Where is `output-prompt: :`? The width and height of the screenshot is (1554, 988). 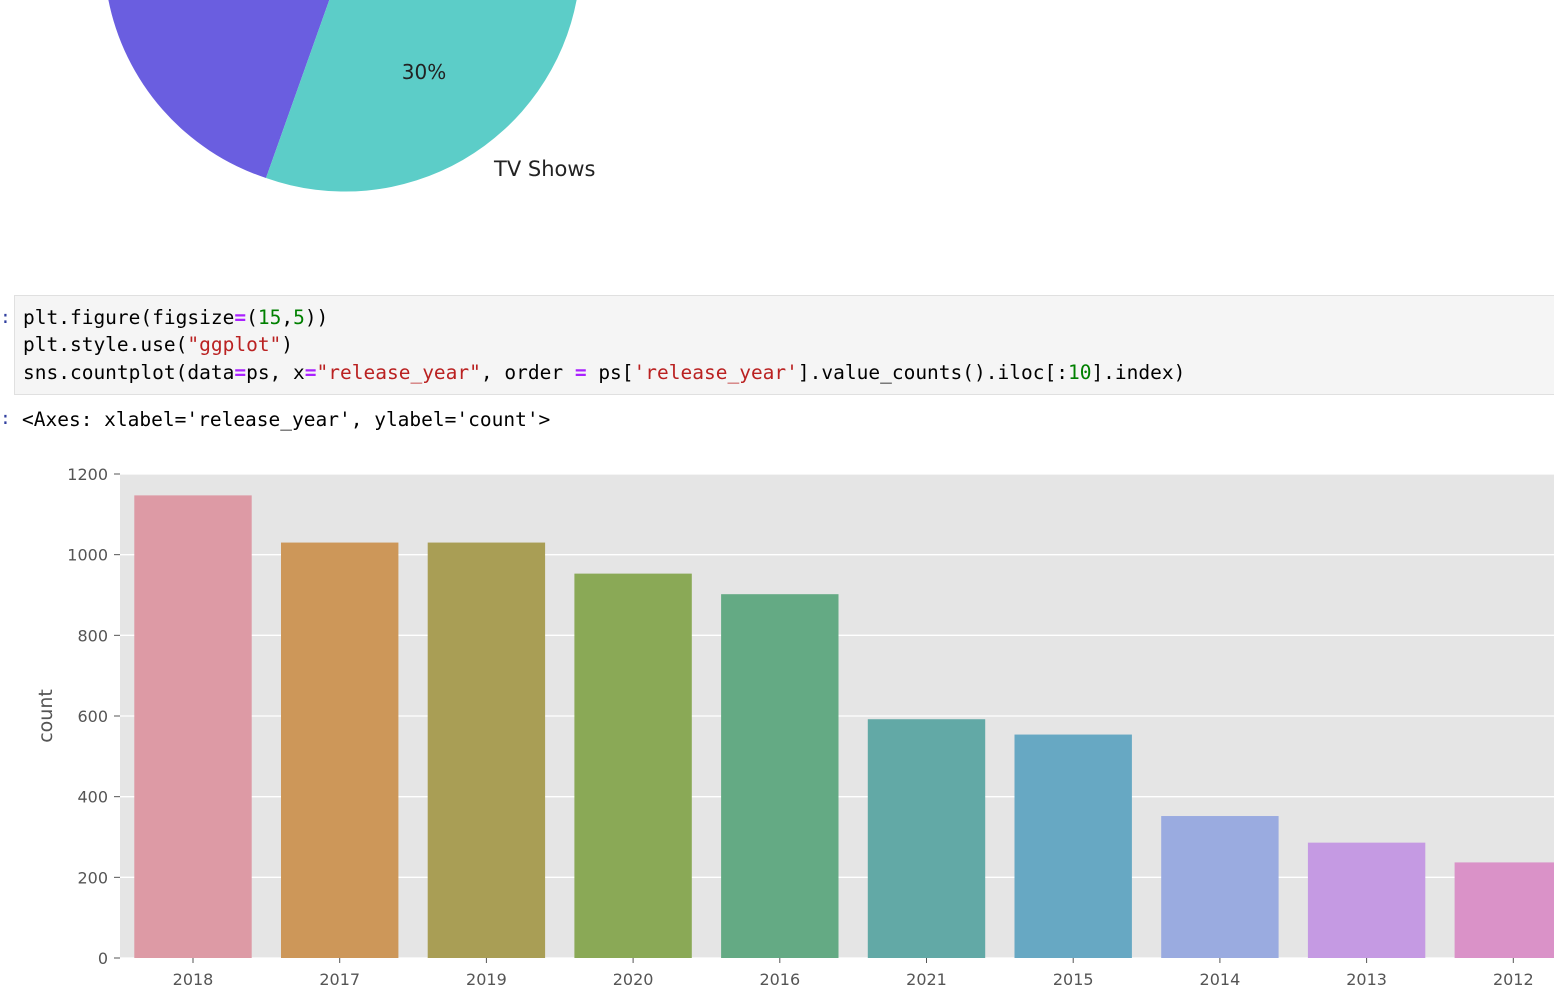
output-prompt: : is located at coordinates (5, 418).